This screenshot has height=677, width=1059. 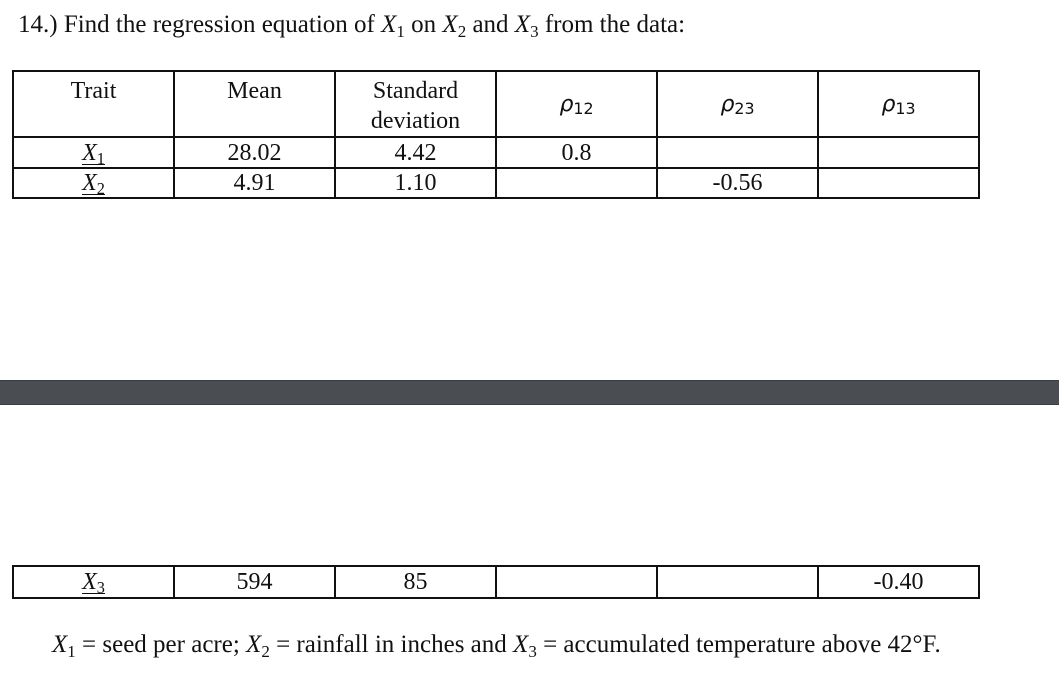 I want to click on legend-x3: X3, so click(x=525, y=646).